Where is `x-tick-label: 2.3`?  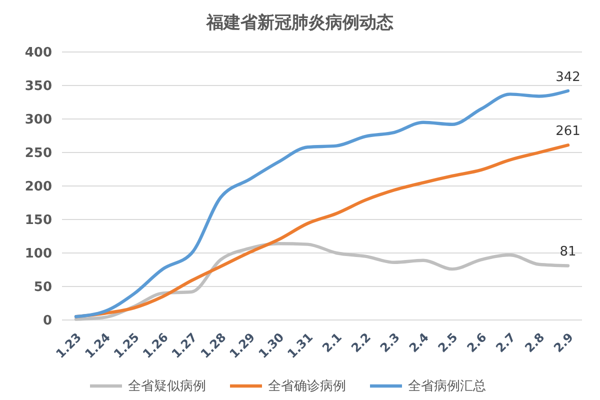 x-tick-label: 2.3 is located at coordinates (389, 343).